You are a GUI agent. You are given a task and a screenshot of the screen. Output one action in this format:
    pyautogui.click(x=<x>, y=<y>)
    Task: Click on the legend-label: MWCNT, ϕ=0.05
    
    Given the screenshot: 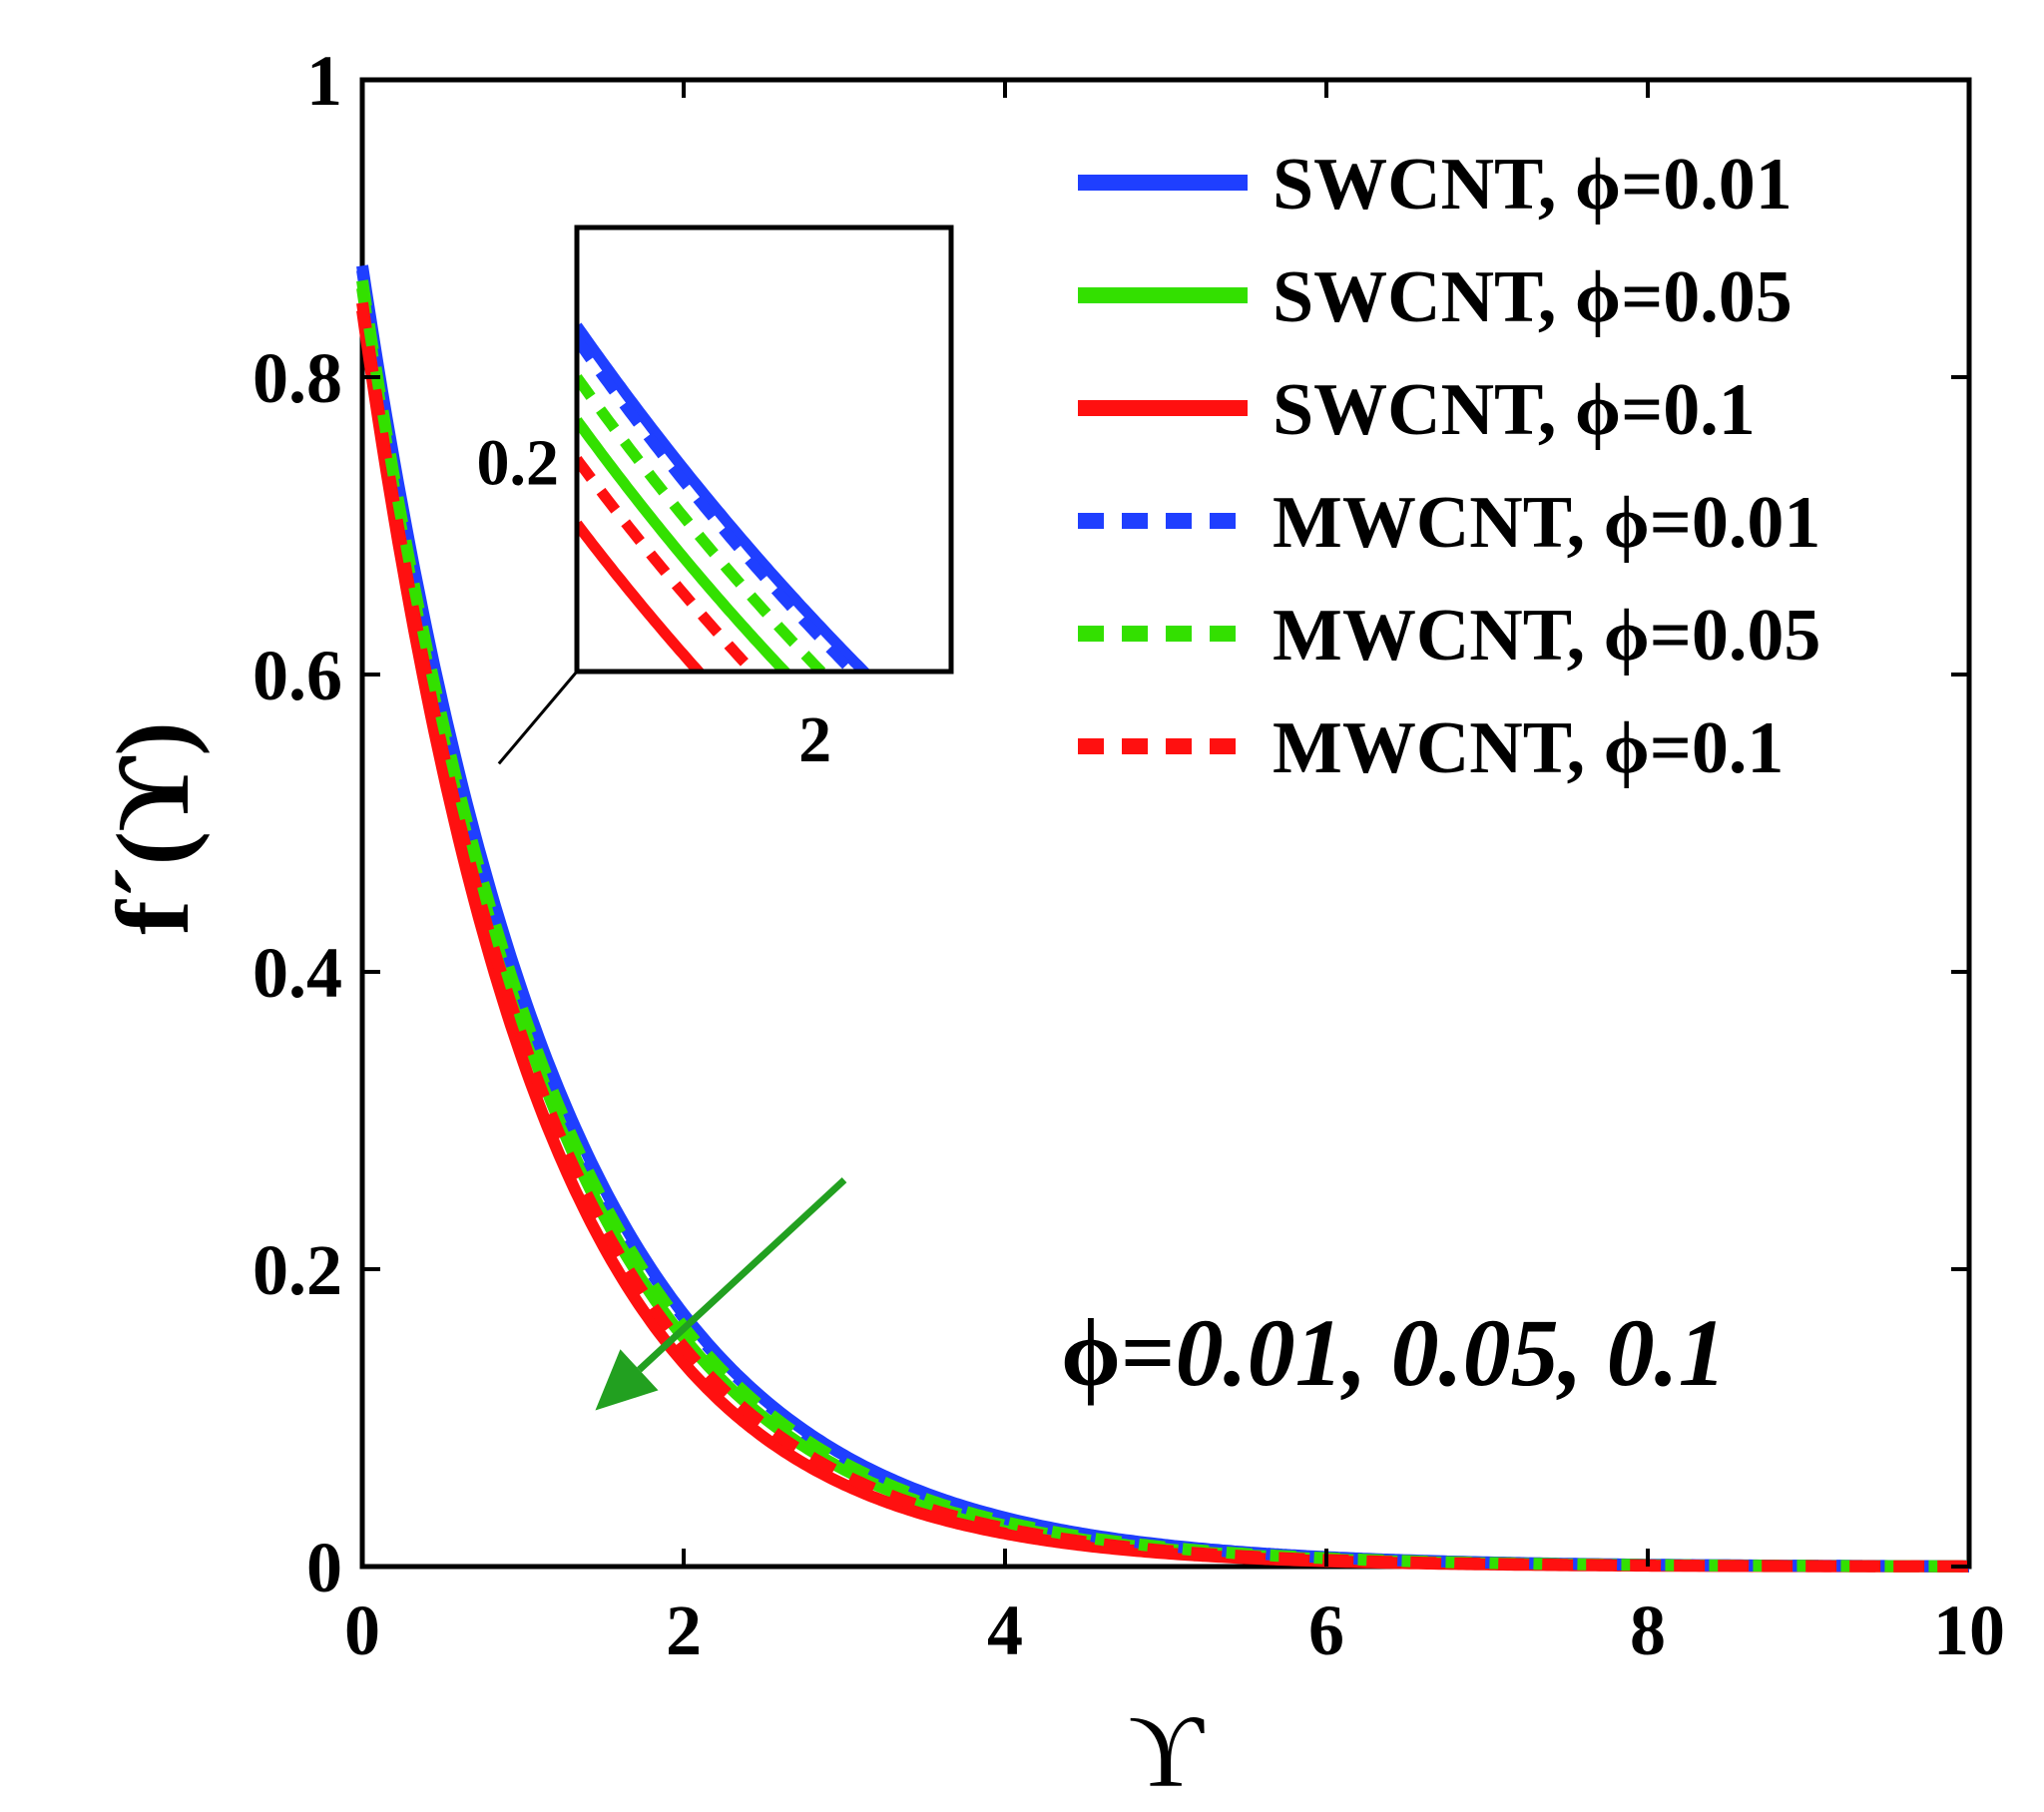 What is the action you would take?
    pyautogui.click(x=1546, y=636)
    